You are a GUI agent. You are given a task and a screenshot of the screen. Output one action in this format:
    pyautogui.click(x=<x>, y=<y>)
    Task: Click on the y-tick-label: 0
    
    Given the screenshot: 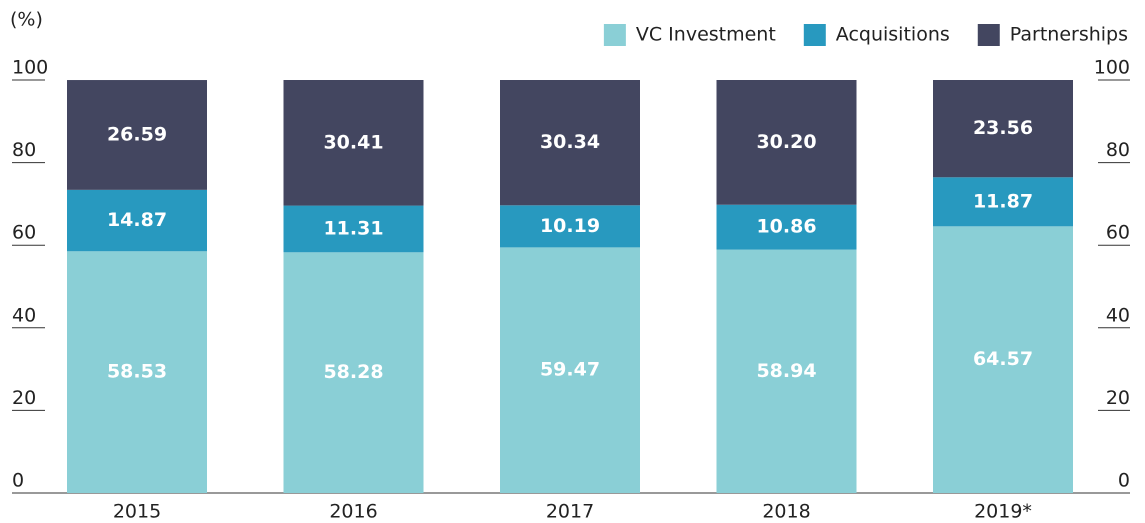 What is the action you would take?
    pyautogui.click(x=18, y=481)
    